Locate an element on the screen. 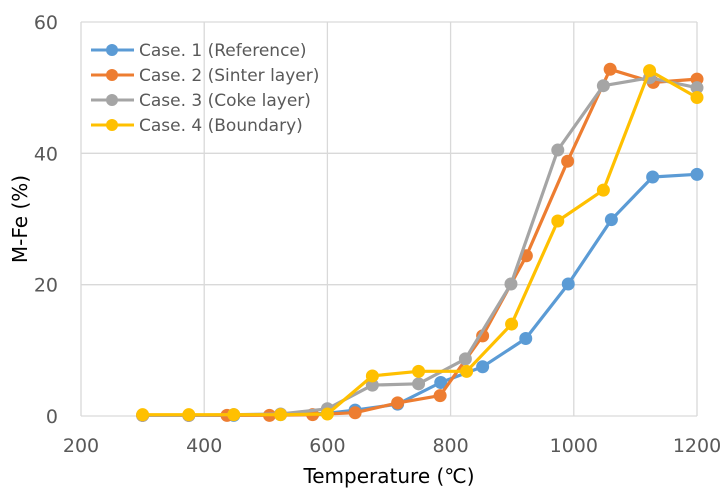 The image size is (726, 492). x-tick-label: 800 is located at coordinates (450, 446).